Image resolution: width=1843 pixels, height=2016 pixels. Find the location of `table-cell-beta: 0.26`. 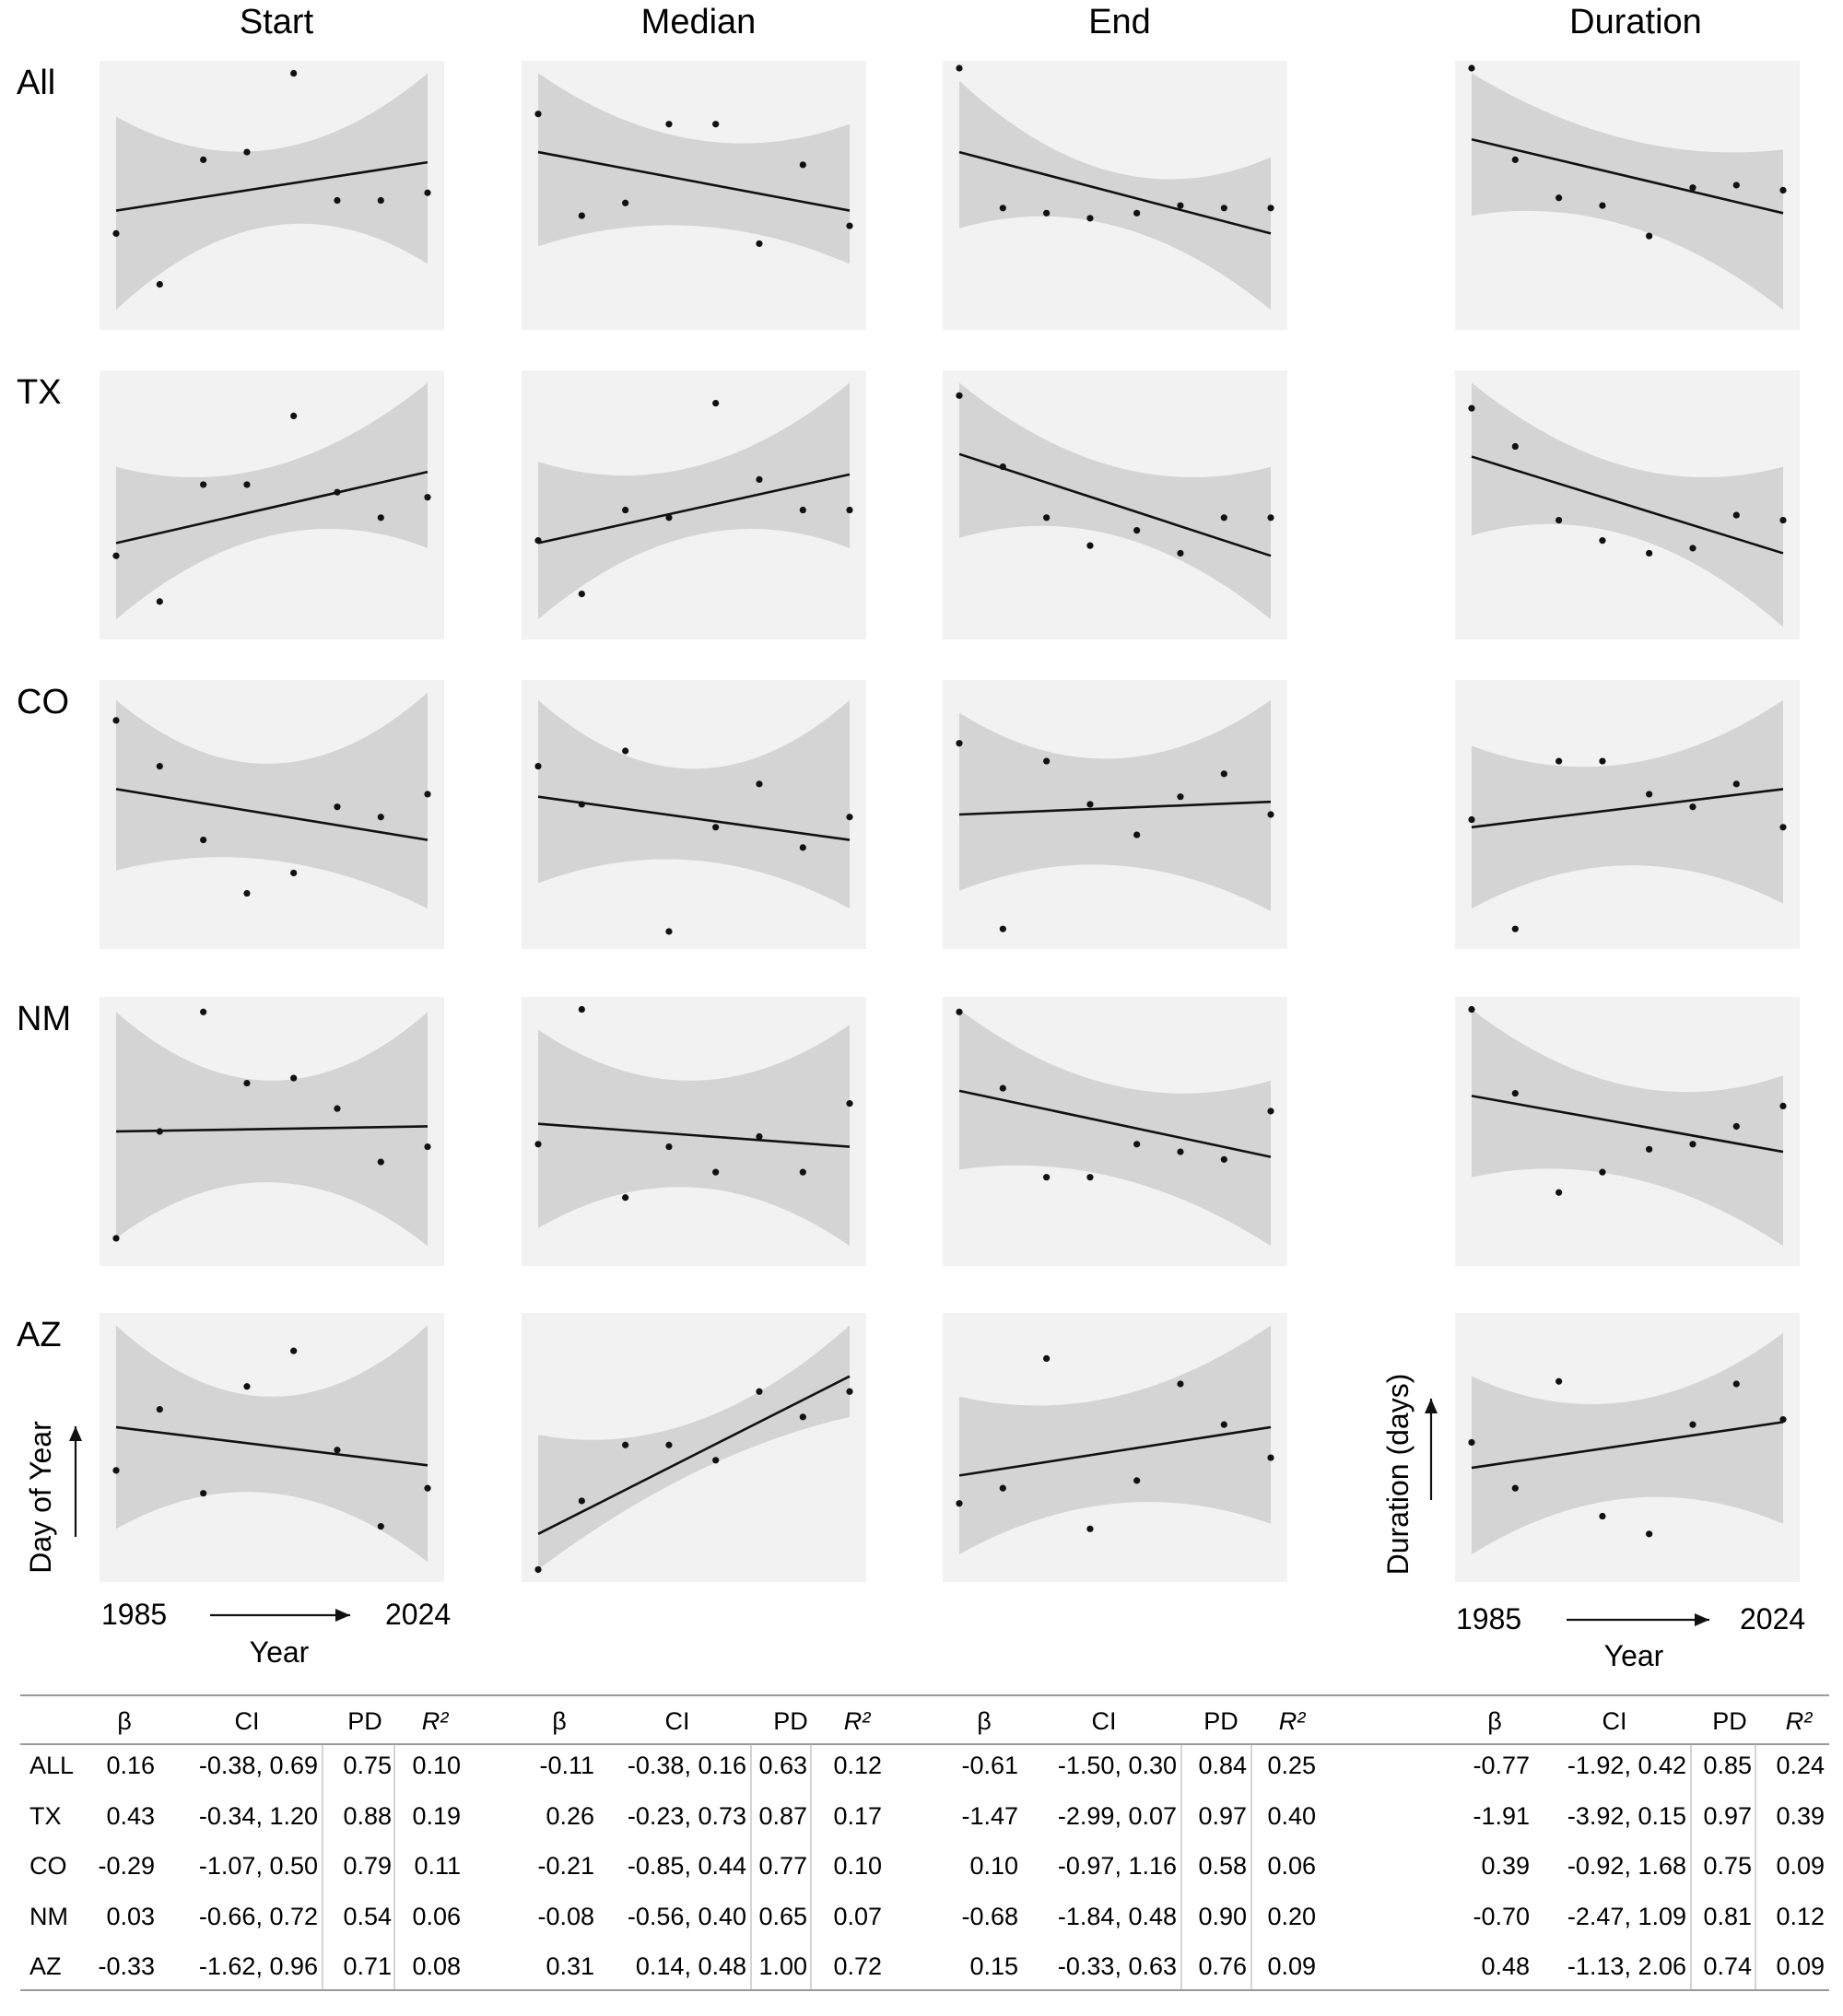

table-cell-beta: 0.26 is located at coordinates (570, 1816).